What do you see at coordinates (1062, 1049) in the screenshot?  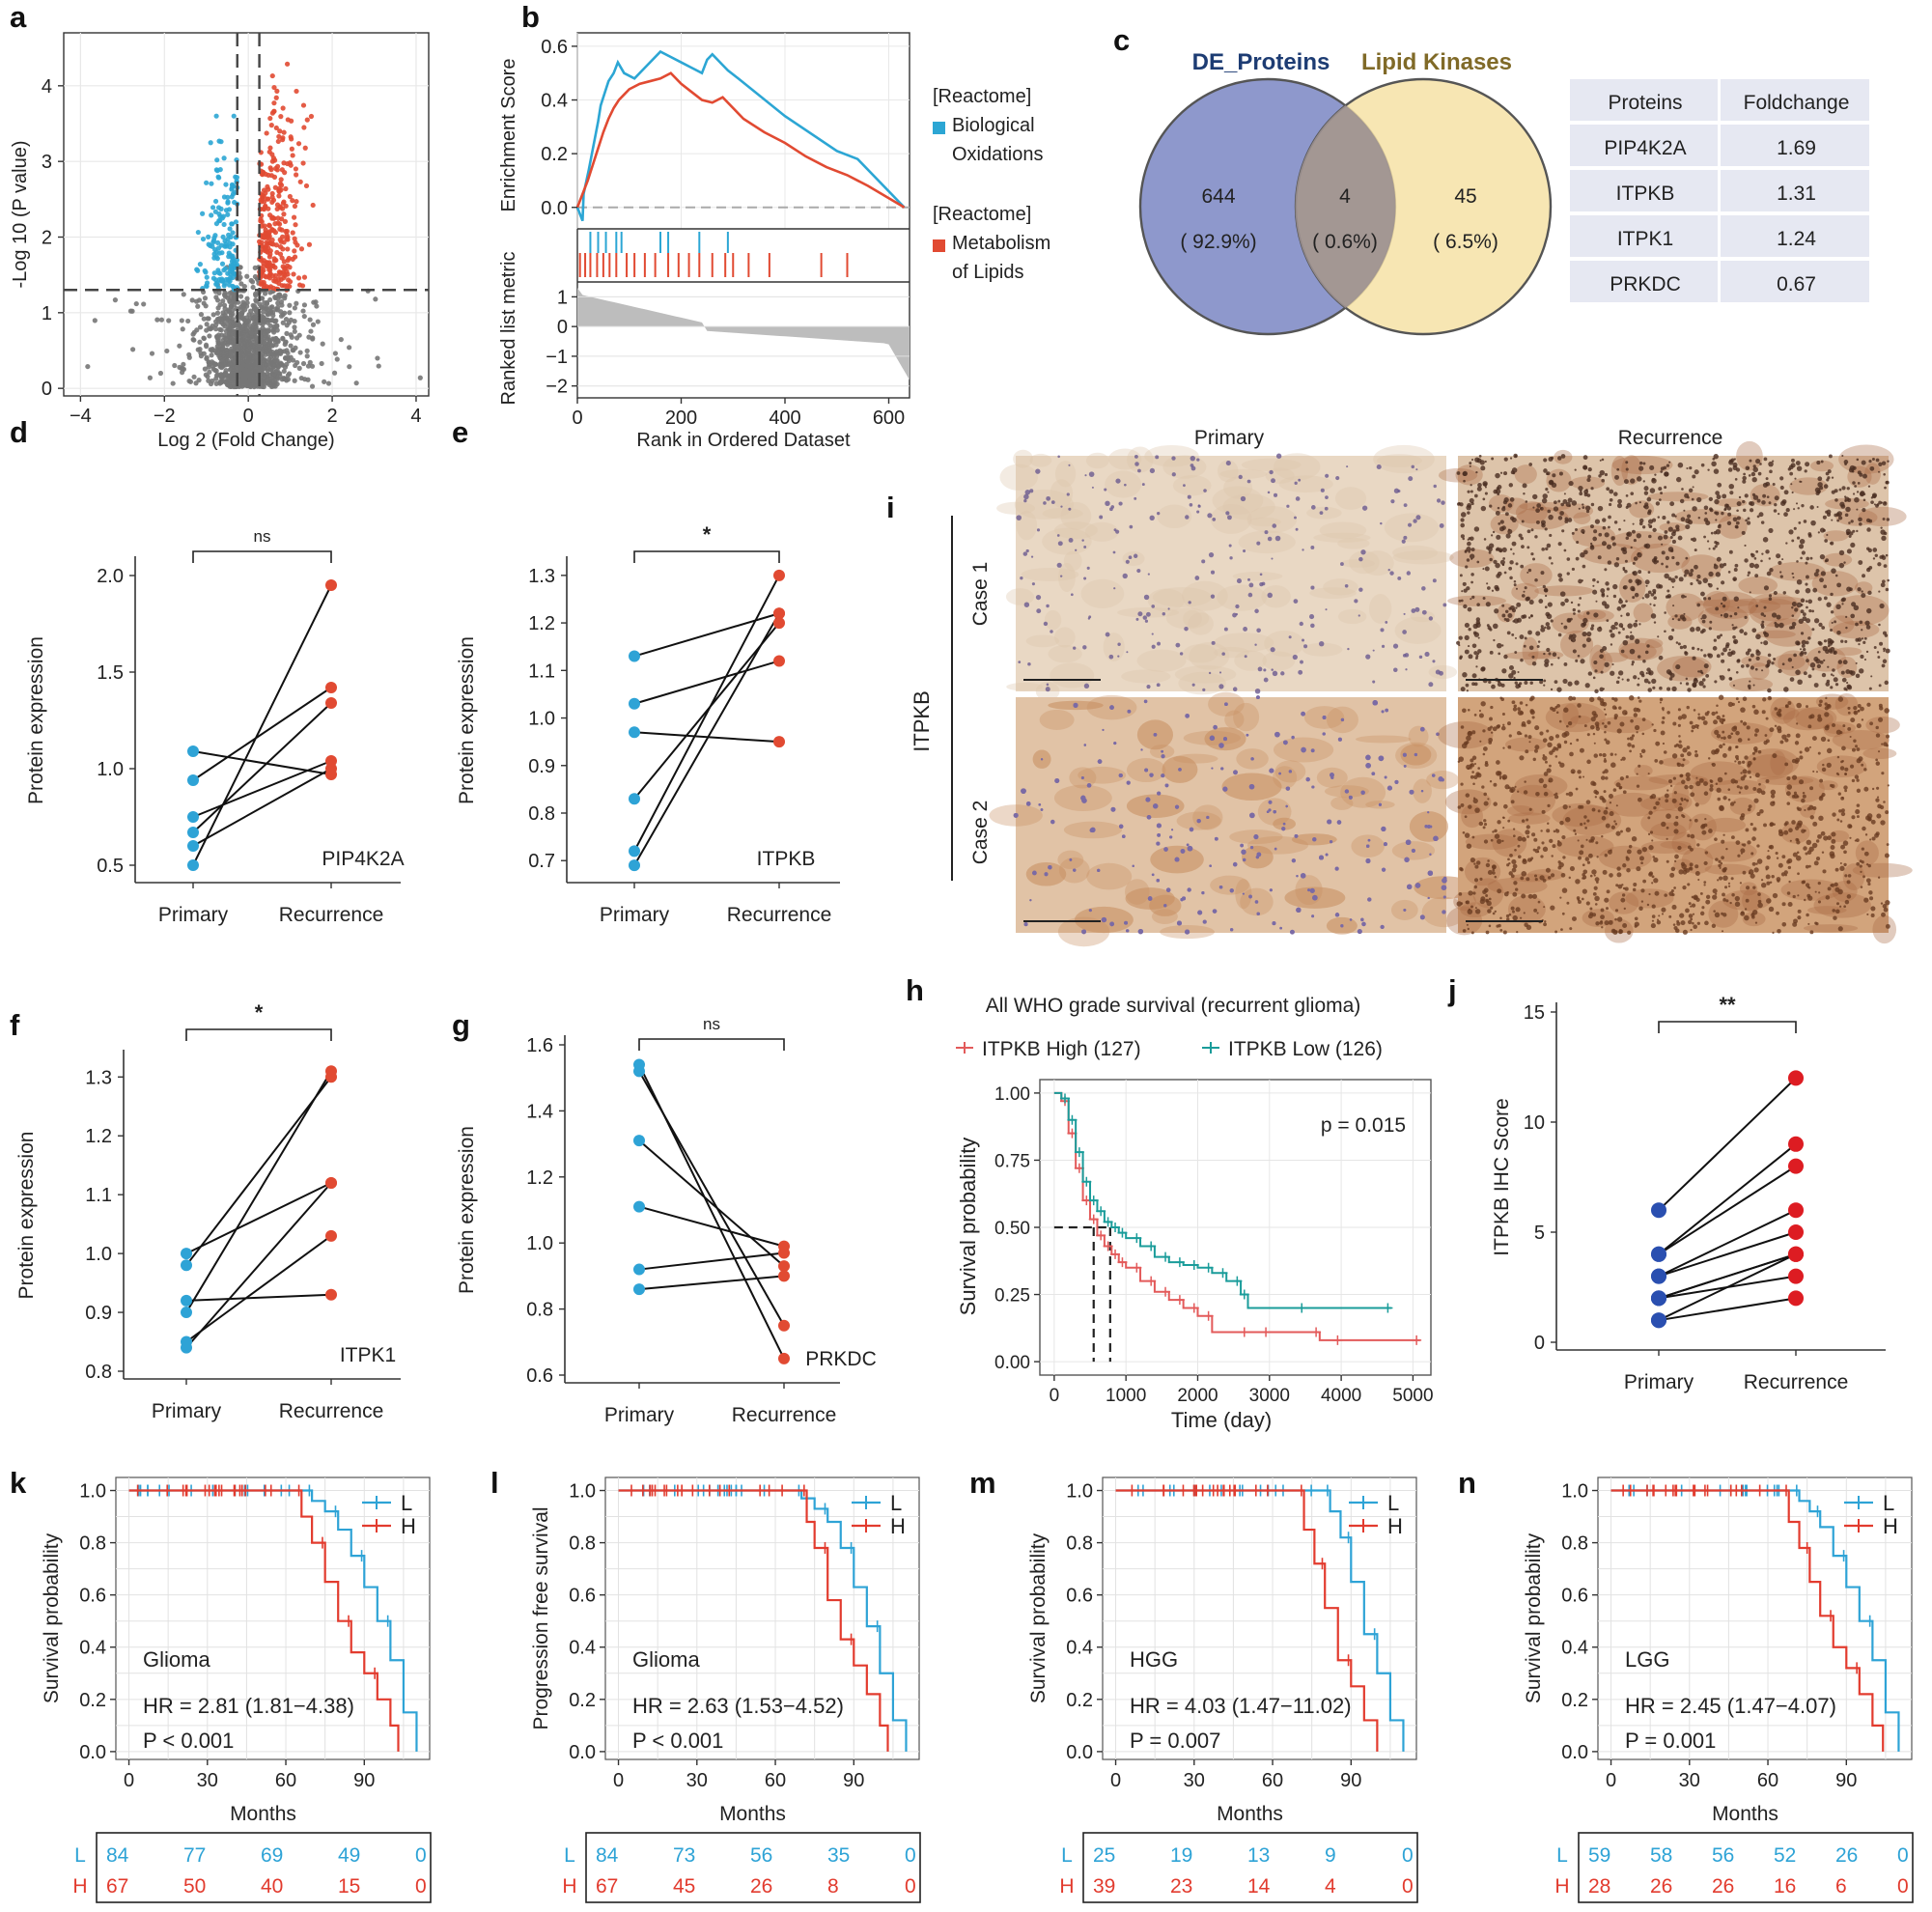 I see `legend-label: ITPKB High (127)` at bounding box center [1062, 1049].